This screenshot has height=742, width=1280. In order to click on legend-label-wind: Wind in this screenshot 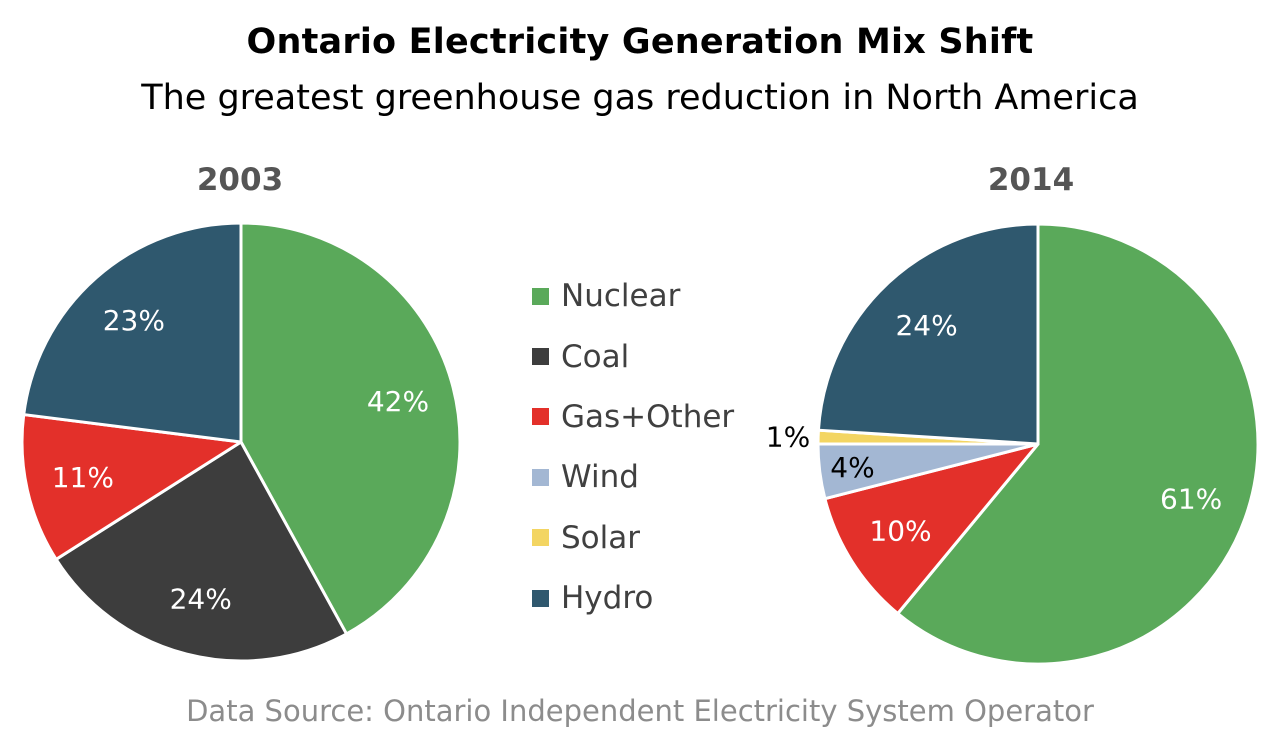, I will do `click(600, 477)`.